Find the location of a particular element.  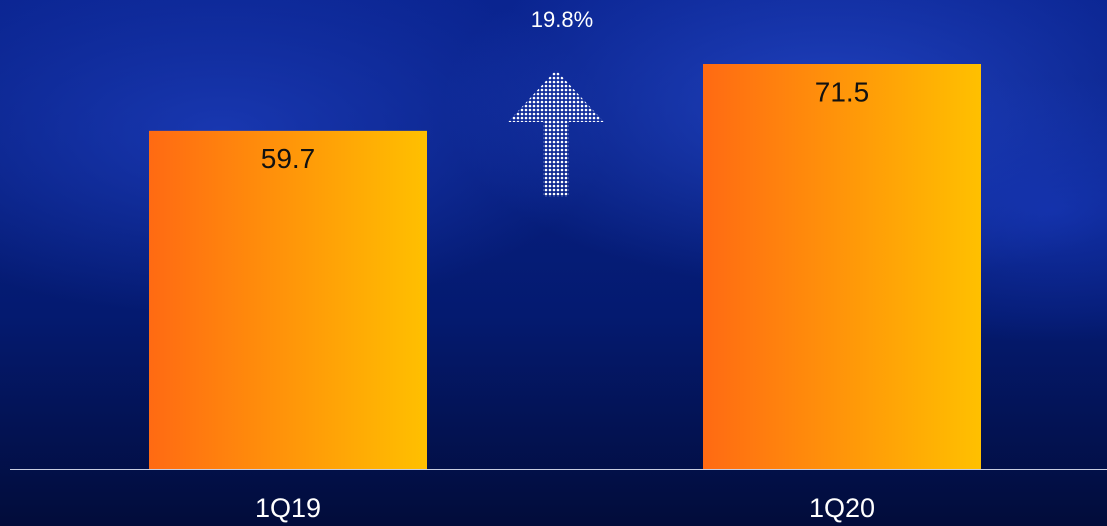

value-label: 59.7 is located at coordinates (288, 158).